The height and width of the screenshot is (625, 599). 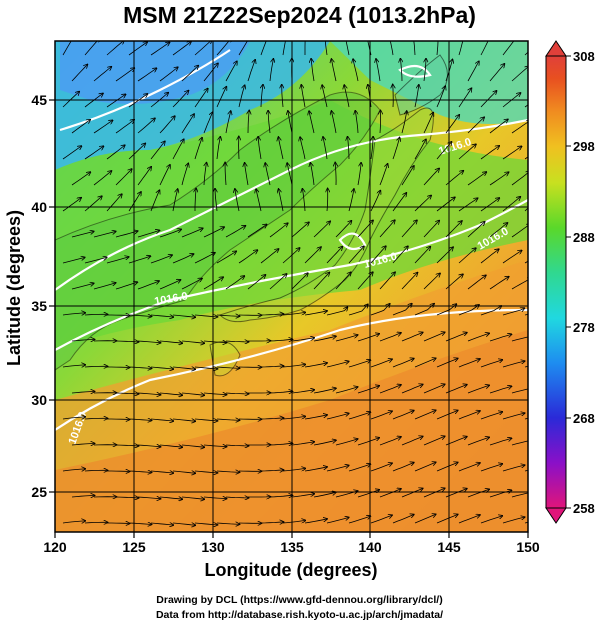 What do you see at coordinates (584, 56) in the screenshot?
I see `colorbar-tick-label: 308` at bounding box center [584, 56].